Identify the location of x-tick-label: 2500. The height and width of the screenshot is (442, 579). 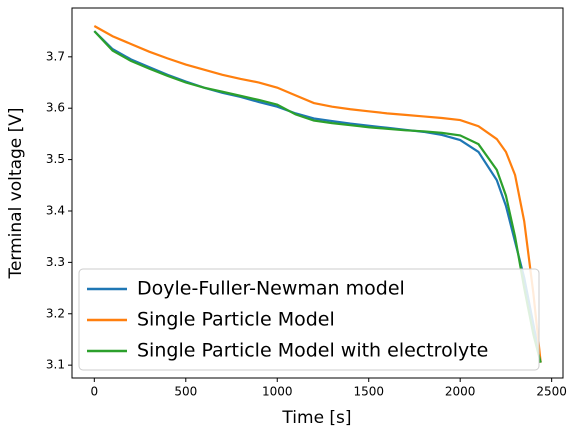
(551, 392).